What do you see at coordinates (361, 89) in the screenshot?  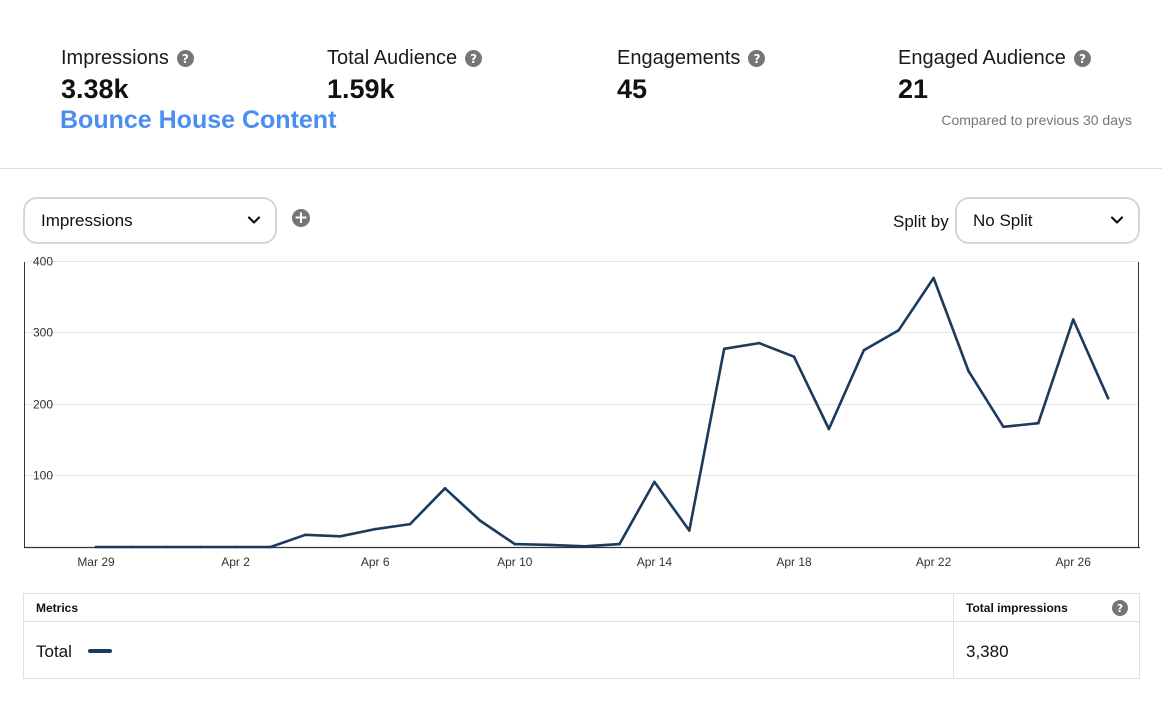 I see `stat-value: 1.59k` at bounding box center [361, 89].